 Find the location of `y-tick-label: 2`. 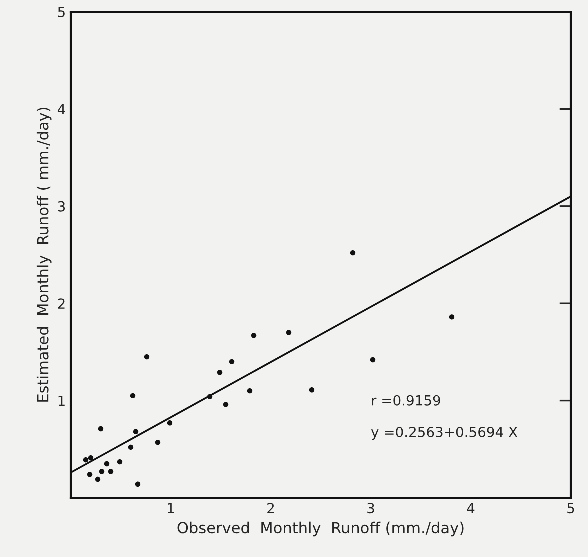

y-tick-label: 2 is located at coordinates (61, 303).